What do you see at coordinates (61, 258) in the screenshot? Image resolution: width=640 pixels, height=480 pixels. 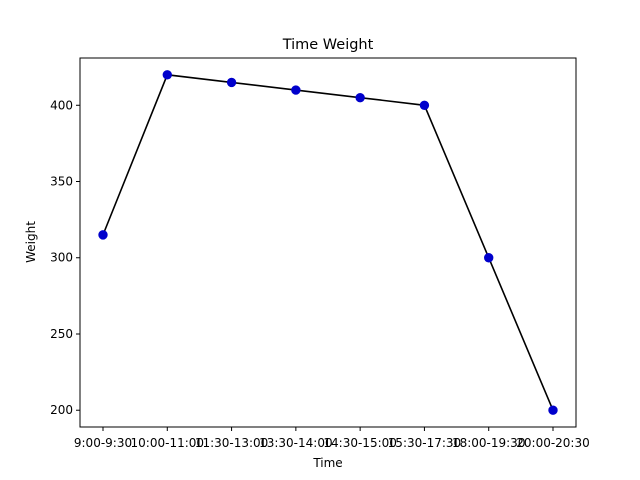 I see `y-tick-label: 300` at bounding box center [61, 258].